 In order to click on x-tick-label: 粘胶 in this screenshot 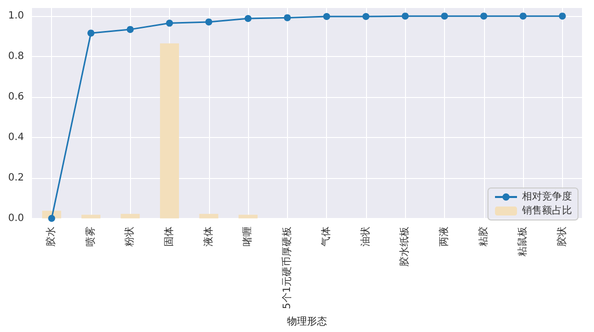, I will do `click(483, 236)`.